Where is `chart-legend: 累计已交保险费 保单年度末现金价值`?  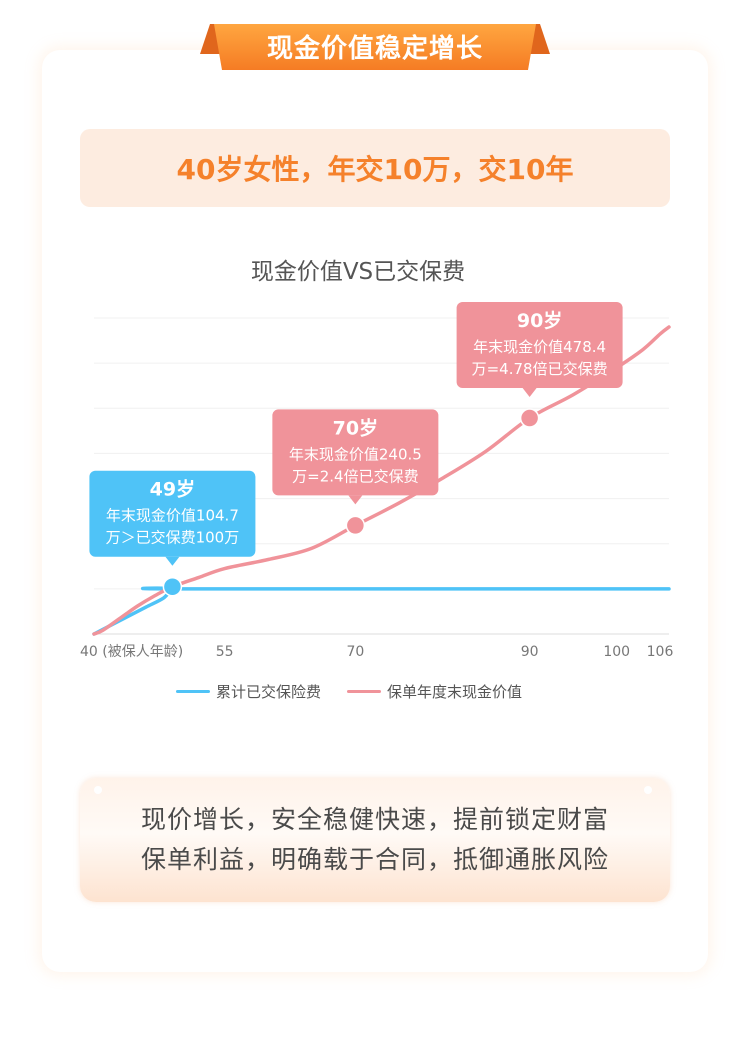 chart-legend: 累计已交保险费 保单年度末现金价值 is located at coordinates (362, 691).